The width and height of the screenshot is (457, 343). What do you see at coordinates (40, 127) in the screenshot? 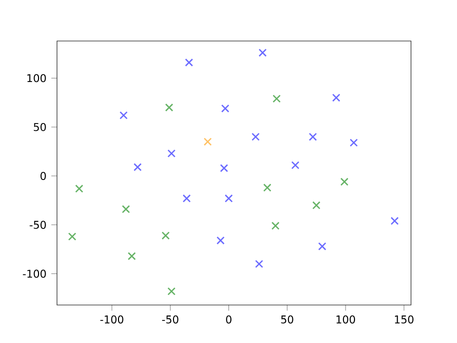
I see `y-tick-label: 50` at bounding box center [40, 127].